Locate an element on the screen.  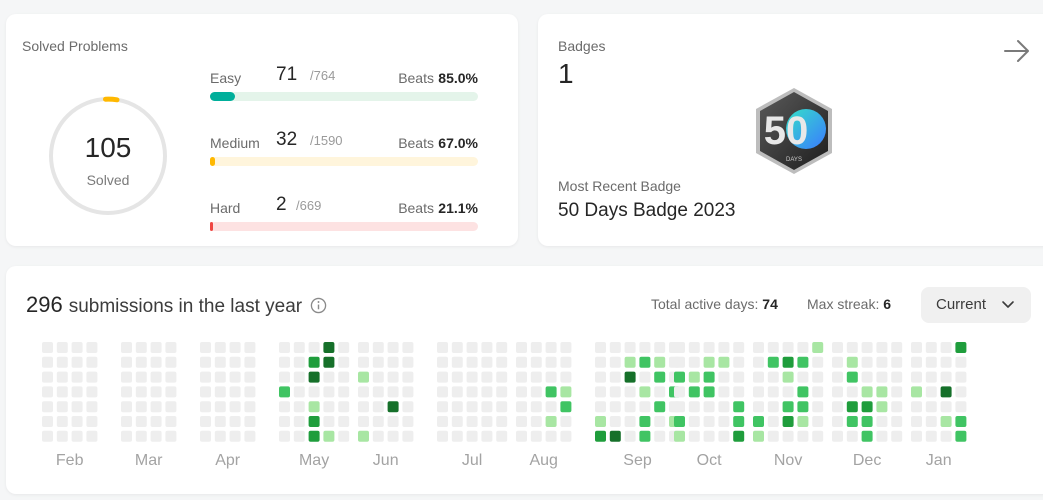
info-icon is located at coordinates (318, 305).